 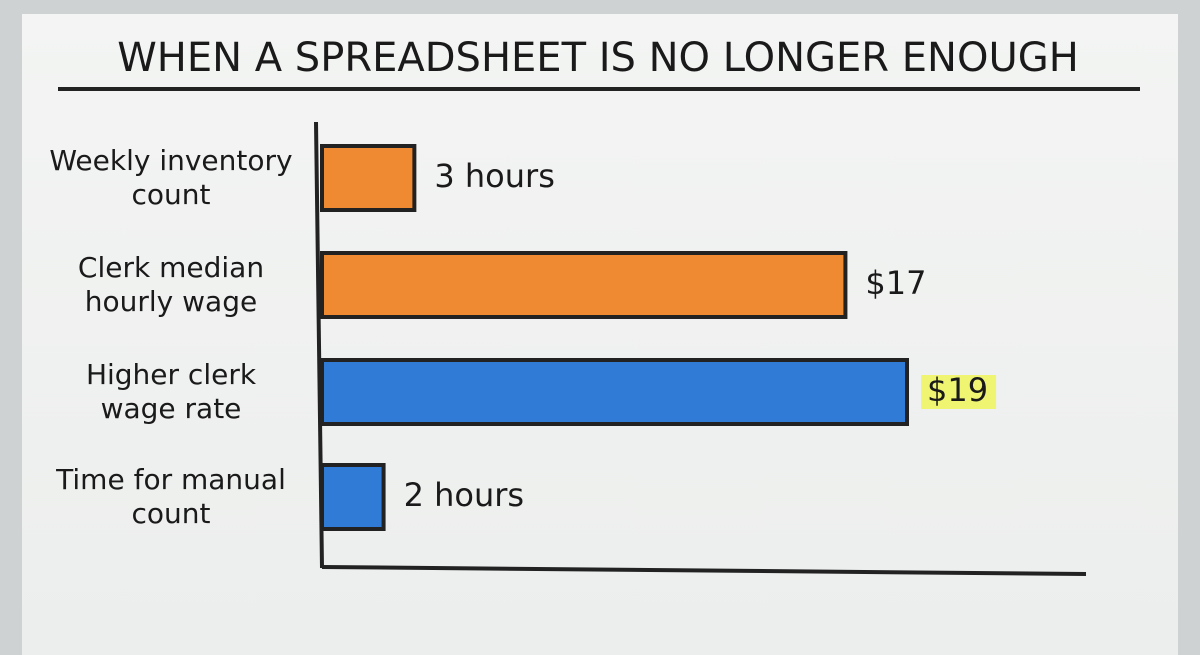 What do you see at coordinates (895, 283) in the screenshot?
I see `value-label: $17` at bounding box center [895, 283].